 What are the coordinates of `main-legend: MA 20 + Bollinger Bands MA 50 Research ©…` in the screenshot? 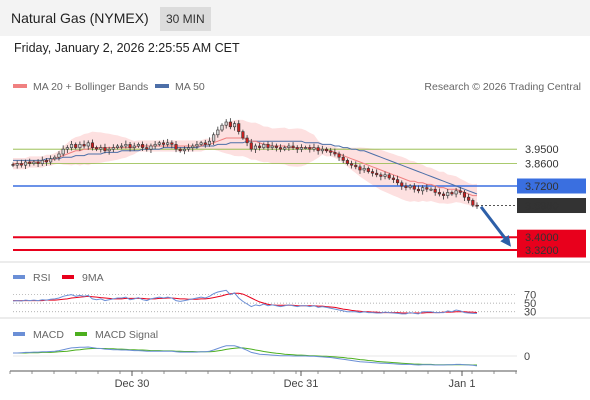 It's located at (297, 87).